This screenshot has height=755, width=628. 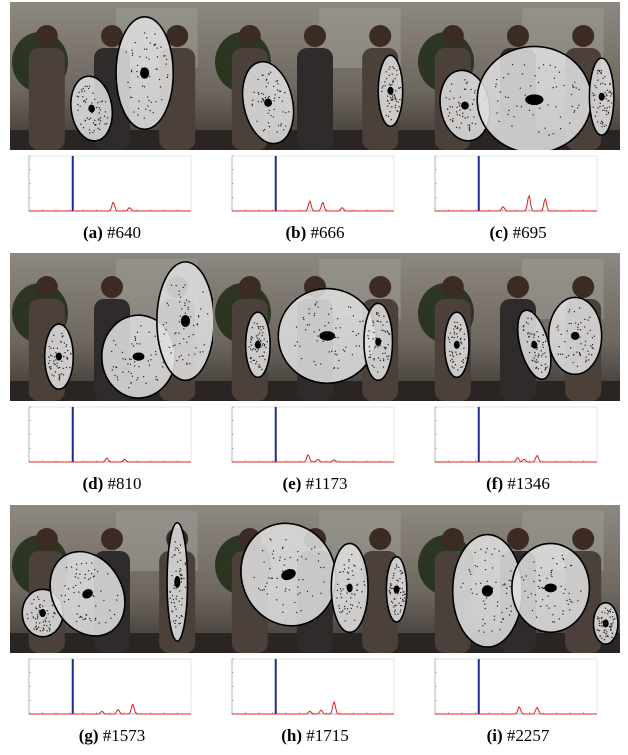 What do you see at coordinates (296, 232) in the screenshot?
I see `panel-letter: (b)` at bounding box center [296, 232].